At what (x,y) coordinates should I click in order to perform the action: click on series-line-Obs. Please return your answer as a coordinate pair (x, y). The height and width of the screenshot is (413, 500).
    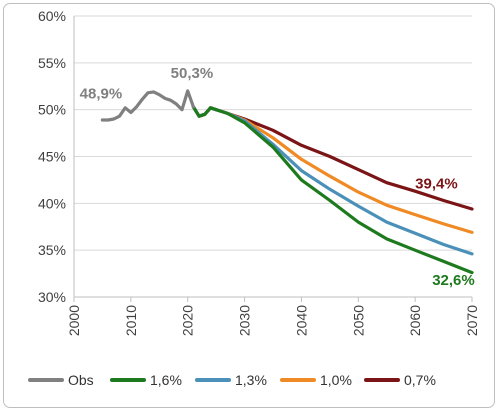
    Looking at the image, I should click on (147, 105).